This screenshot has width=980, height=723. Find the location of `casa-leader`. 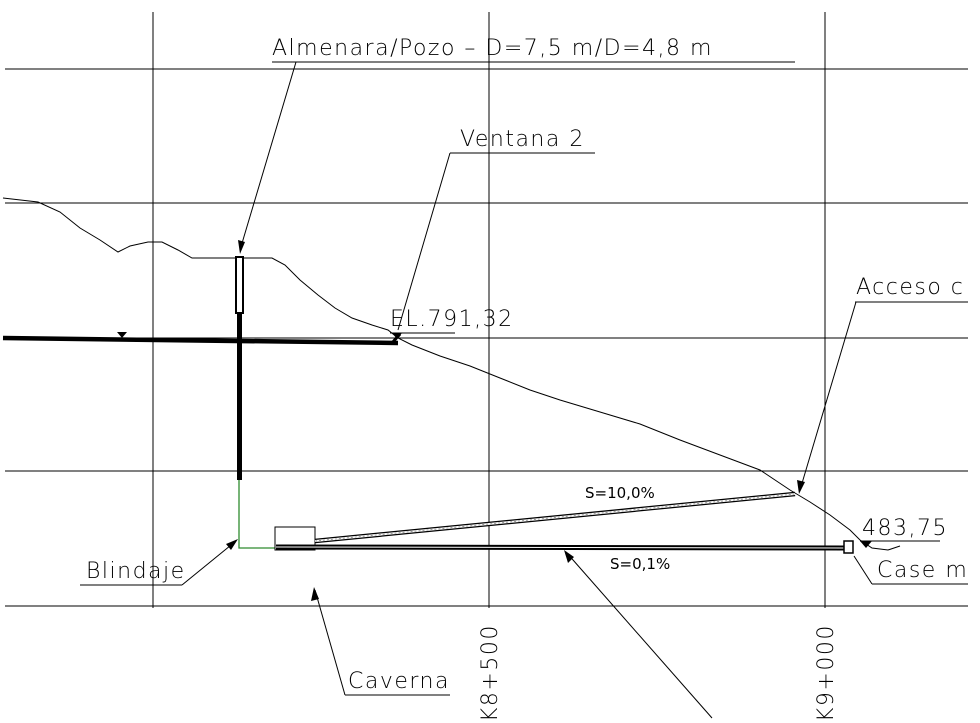

casa-leader is located at coordinates (863, 570).